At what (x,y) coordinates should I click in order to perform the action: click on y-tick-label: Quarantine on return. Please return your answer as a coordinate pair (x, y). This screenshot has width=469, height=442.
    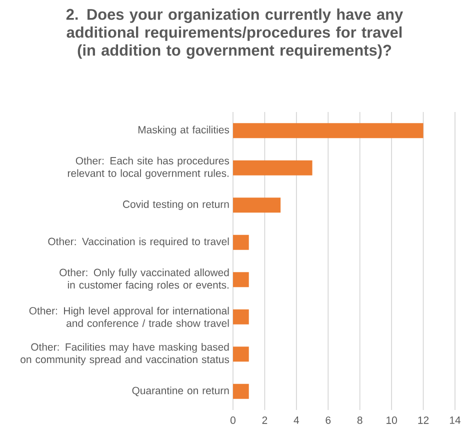
    Looking at the image, I should click on (180, 391).